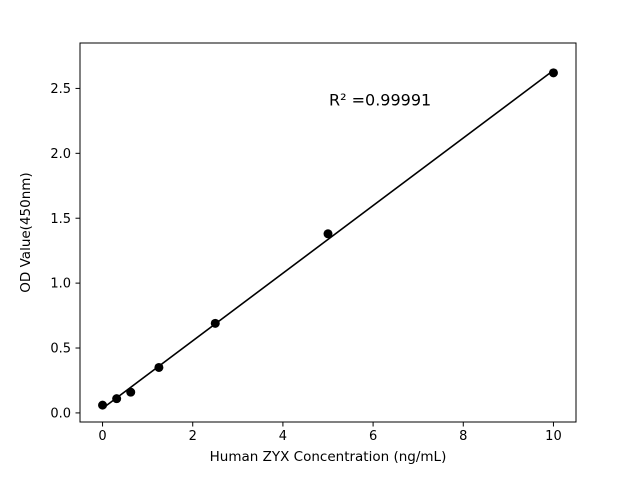 Image resolution: width=640 pixels, height=484 pixels. Describe the element at coordinates (60, 413) in the screenshot. I see `y-tick-label: 0.0` at that location.